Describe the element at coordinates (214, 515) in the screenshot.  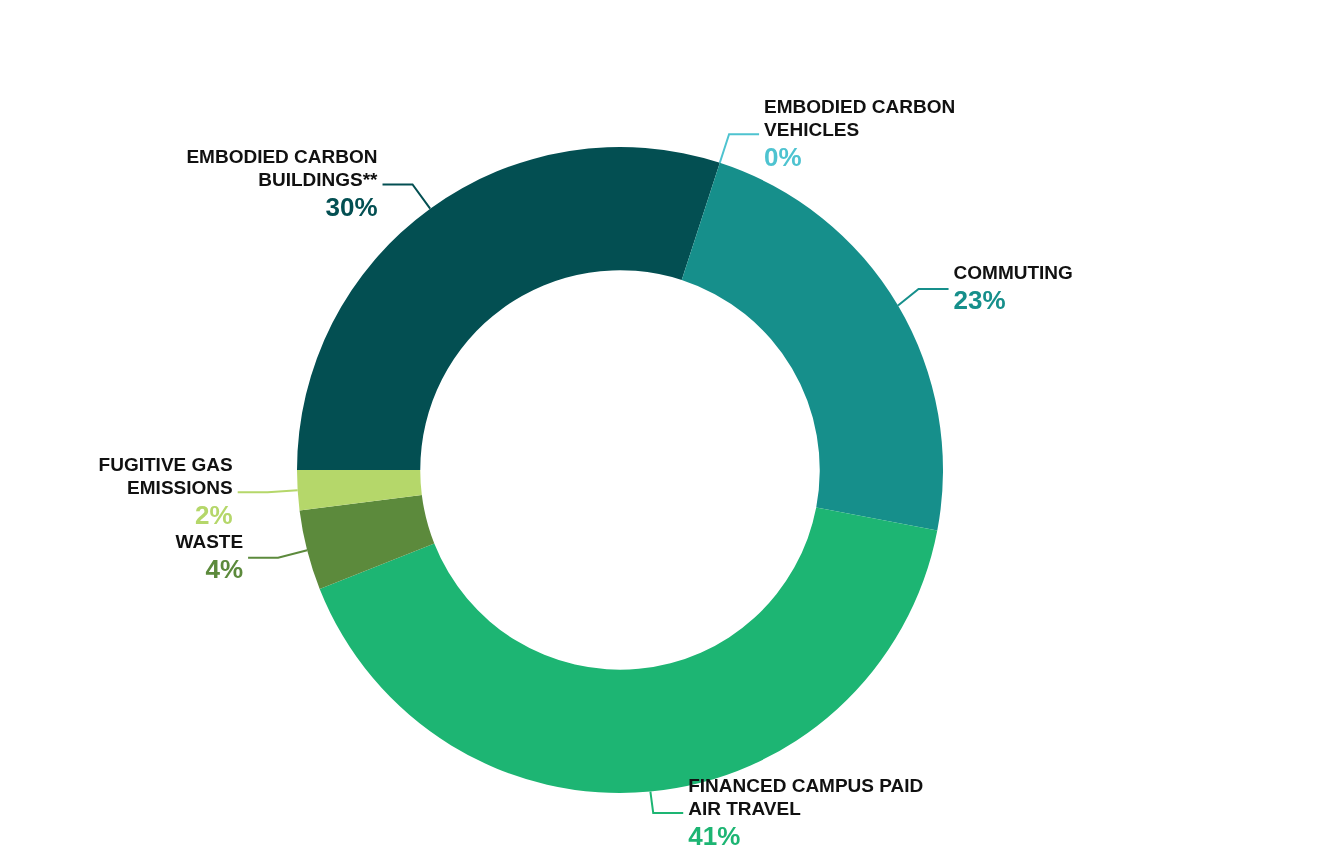
I see `data-label: 2%` at that location.